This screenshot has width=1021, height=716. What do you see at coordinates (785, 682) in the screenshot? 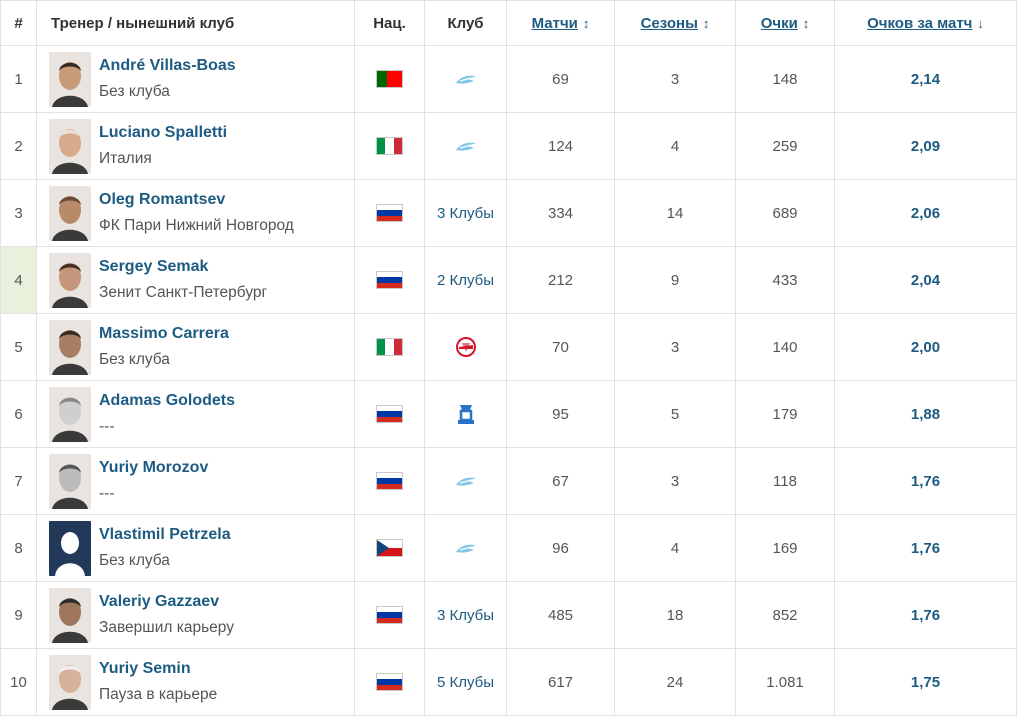
I see `points-cell: 1.081` at bounding box center [785, 682].